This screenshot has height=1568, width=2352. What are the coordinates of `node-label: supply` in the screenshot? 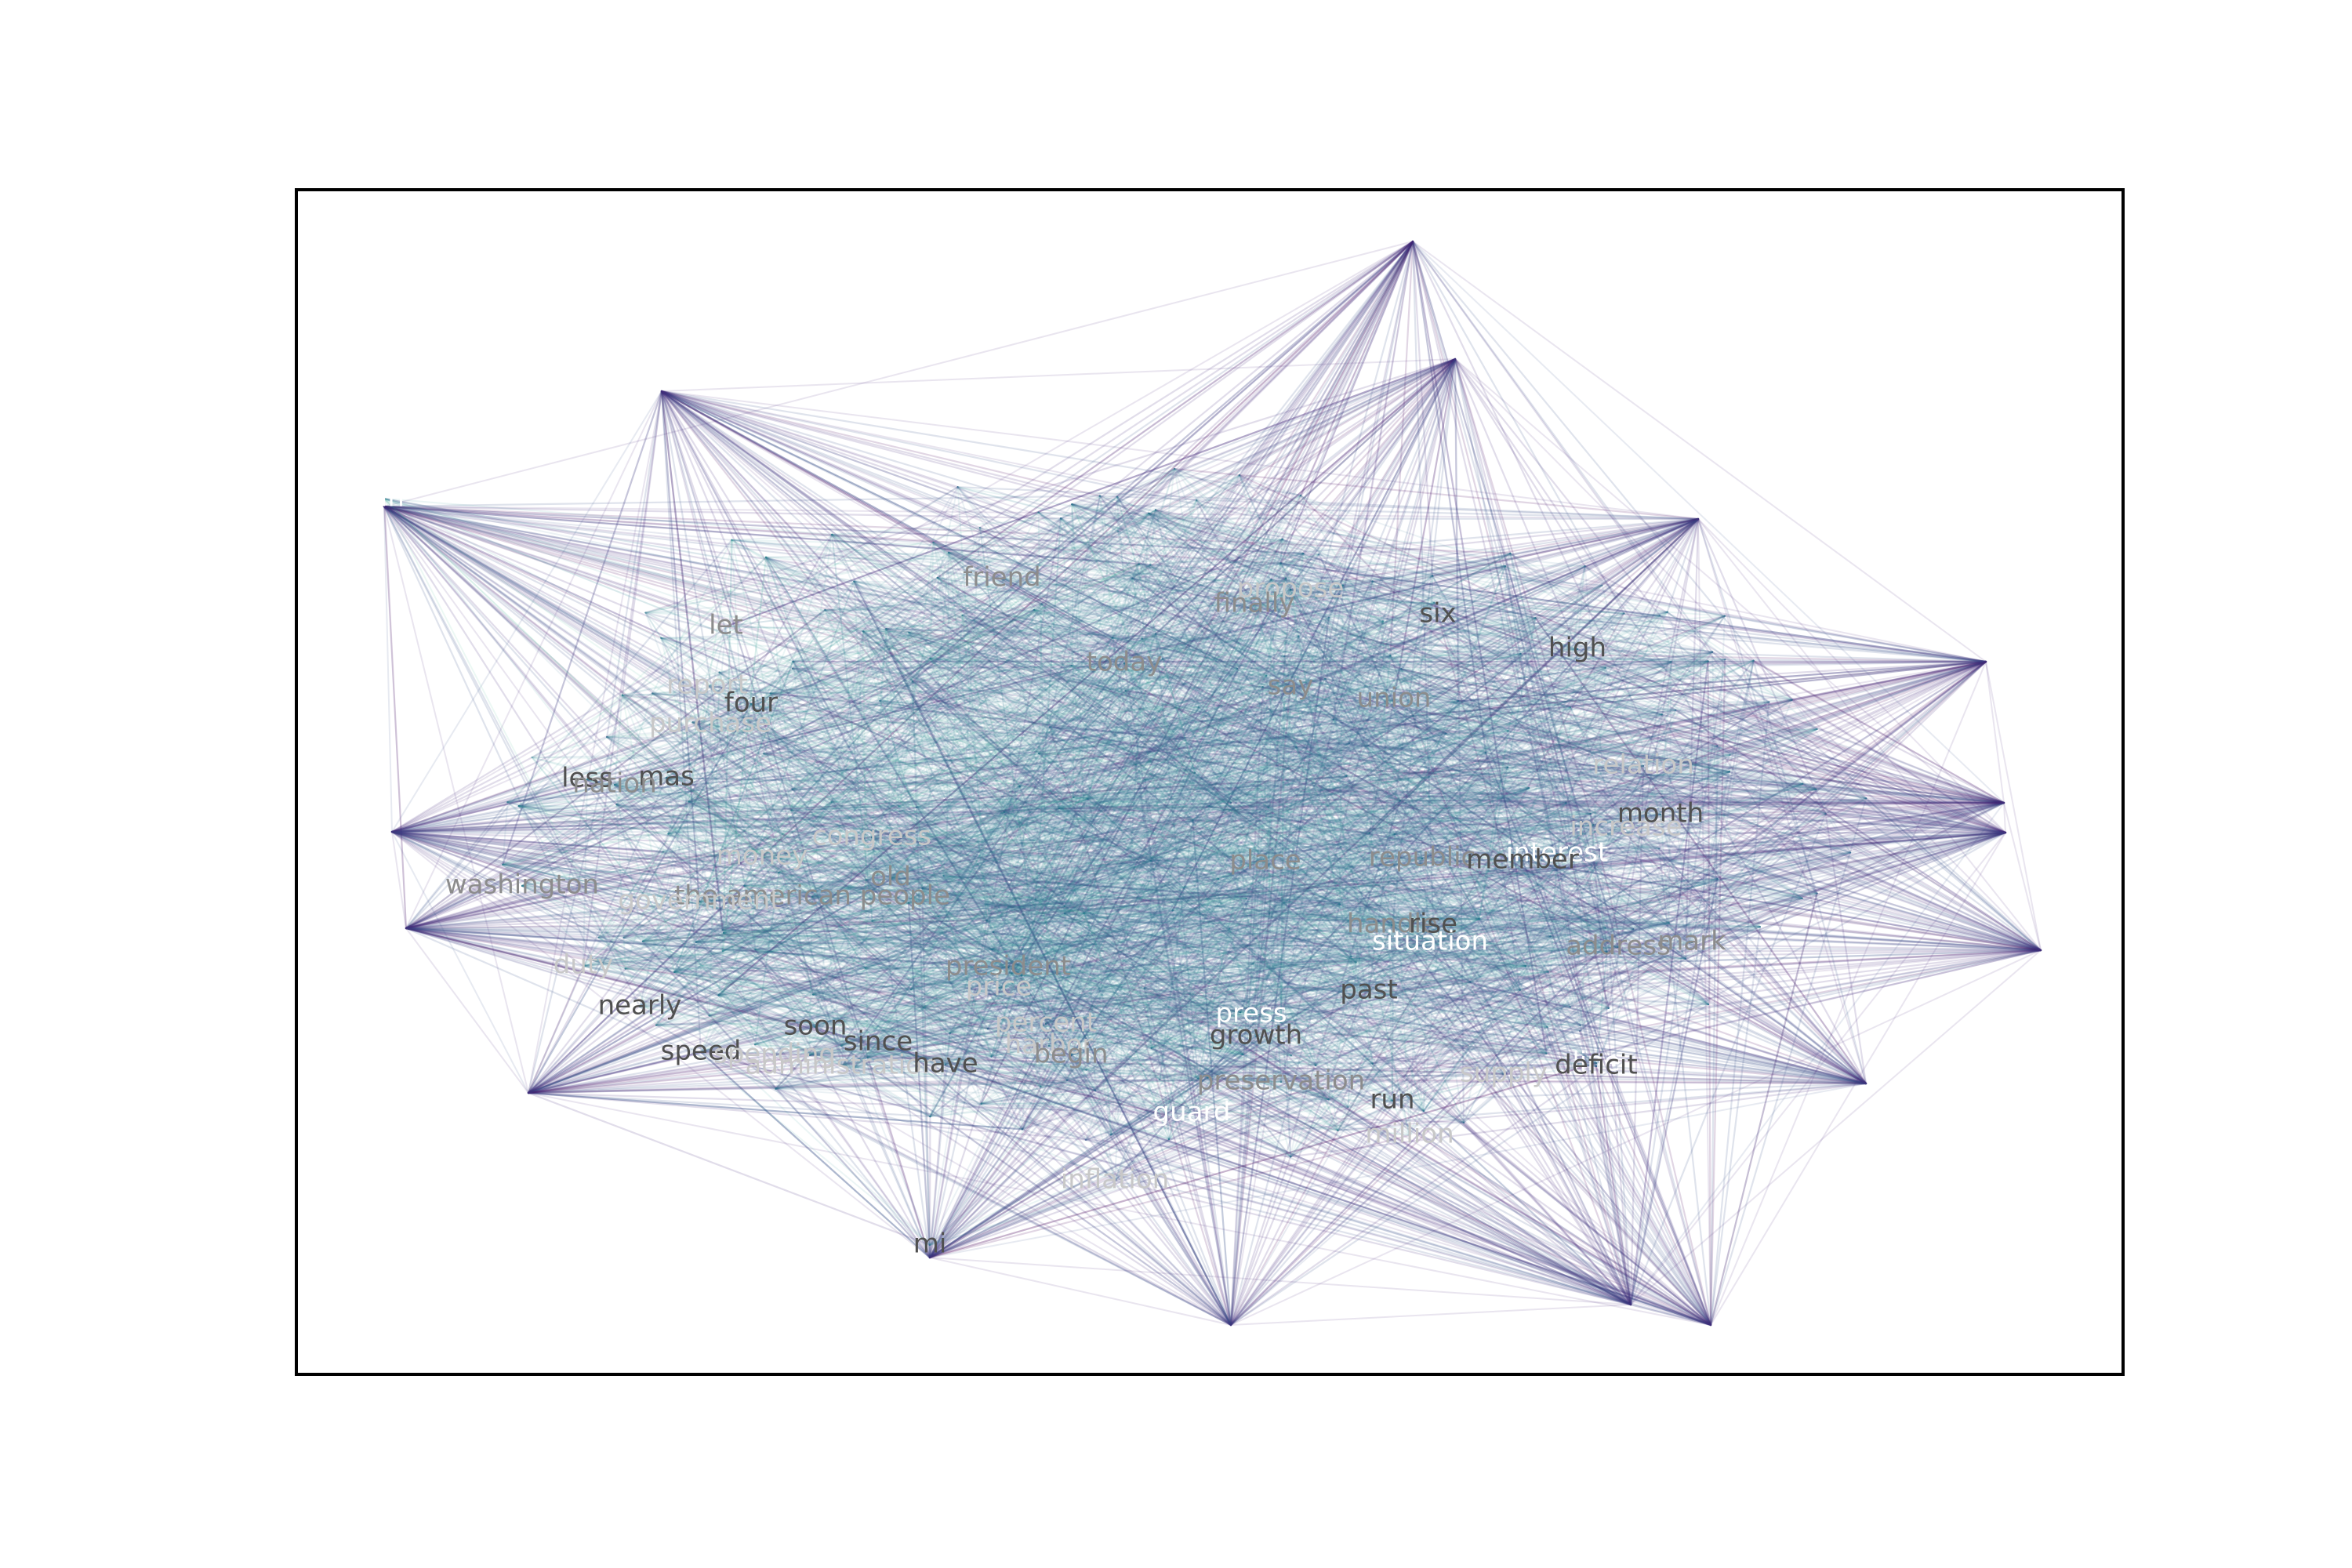 It's located at (1504, 1073).